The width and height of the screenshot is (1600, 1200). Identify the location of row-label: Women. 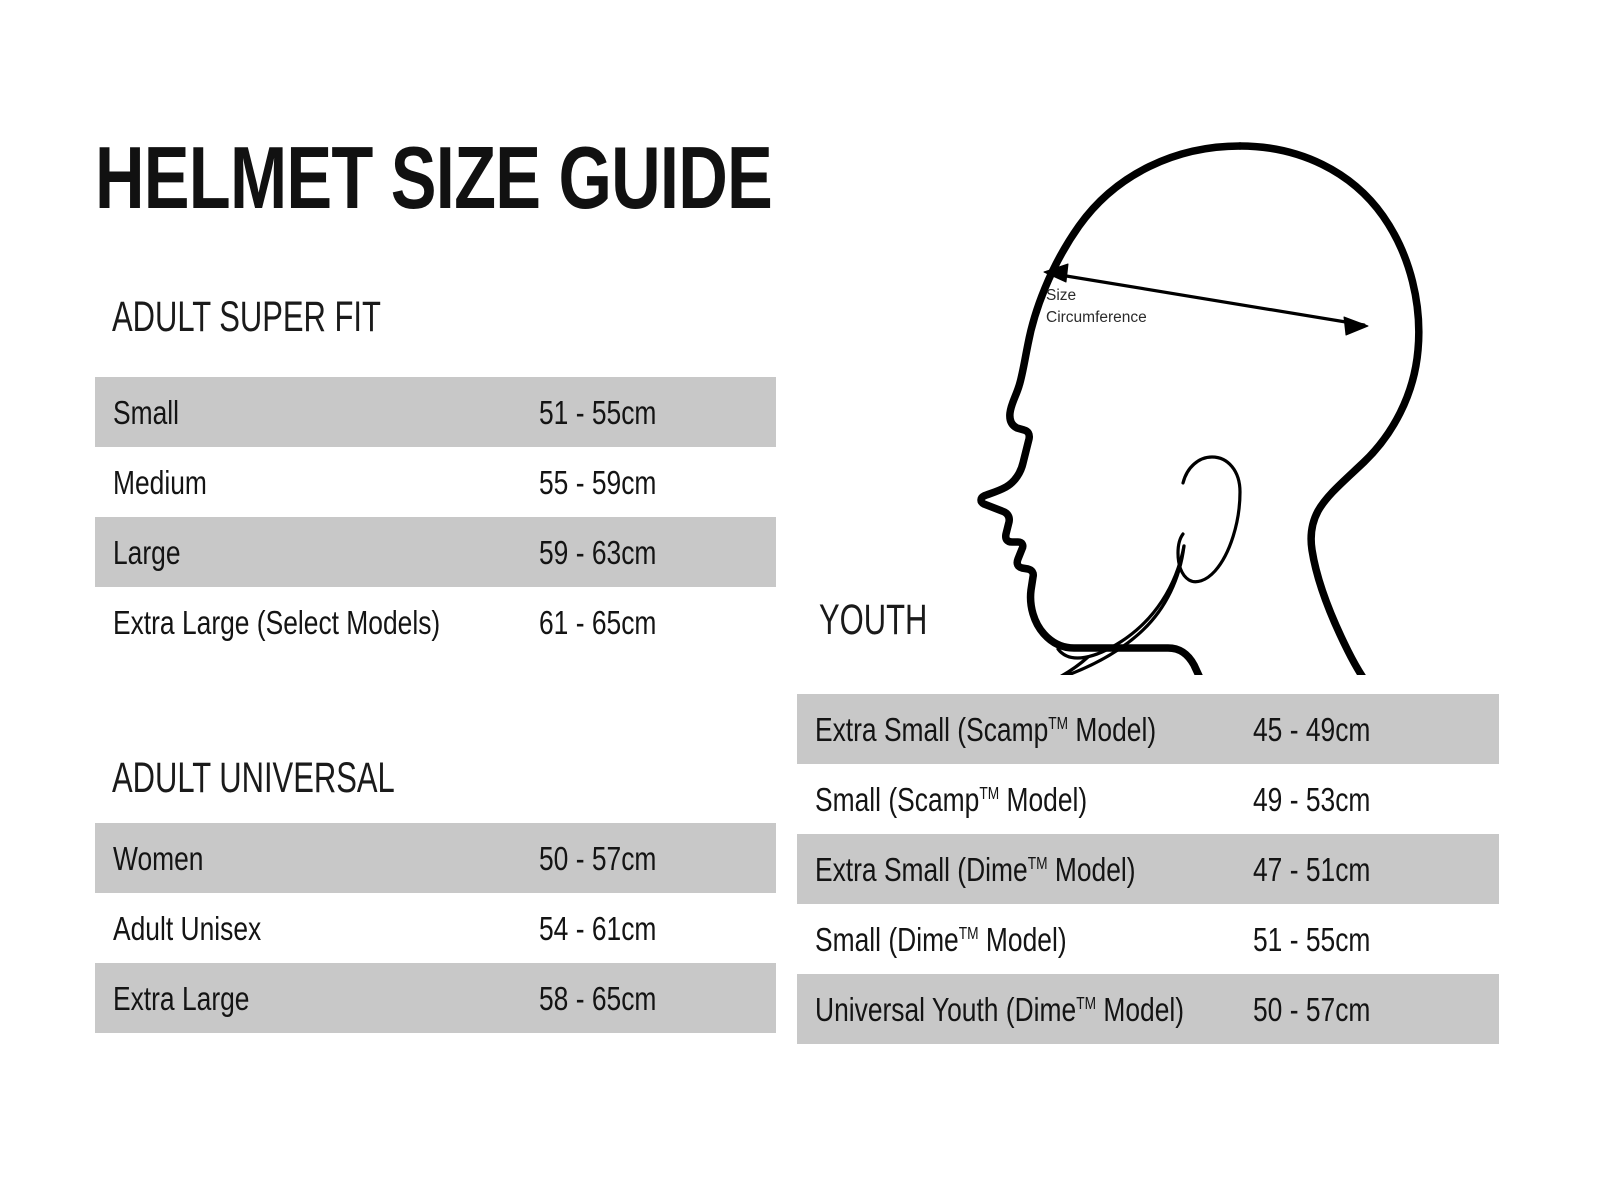
(158, 858).